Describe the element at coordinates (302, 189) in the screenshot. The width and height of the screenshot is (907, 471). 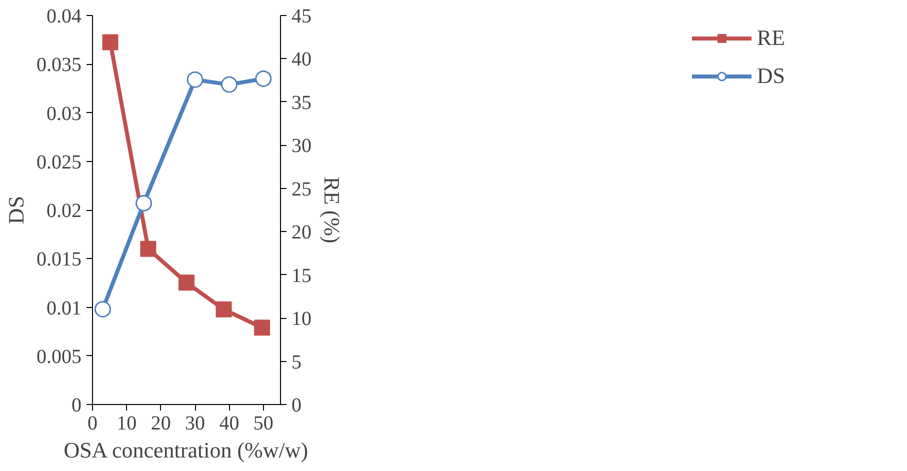
I see `y2-tick-label: 25` at that location.